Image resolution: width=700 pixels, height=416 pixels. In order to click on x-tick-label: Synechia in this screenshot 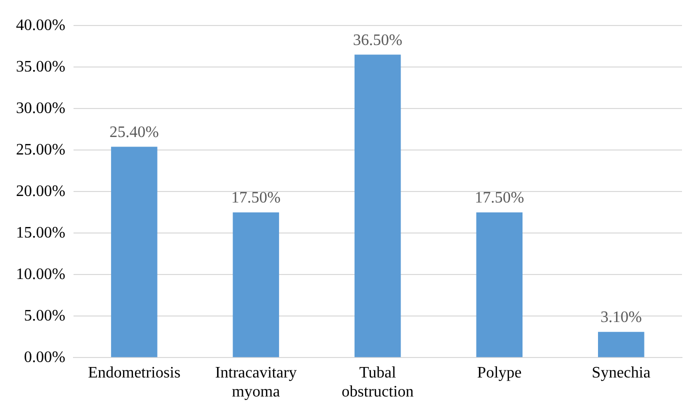, I will do `click(621, 373)`.